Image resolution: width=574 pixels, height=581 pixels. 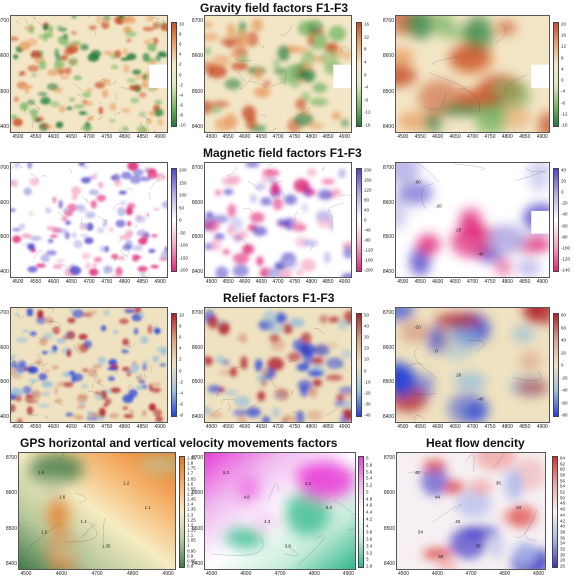 I want to click on relief-map-3-contours: -20 0 20 -40, so click(x=472, y=365).